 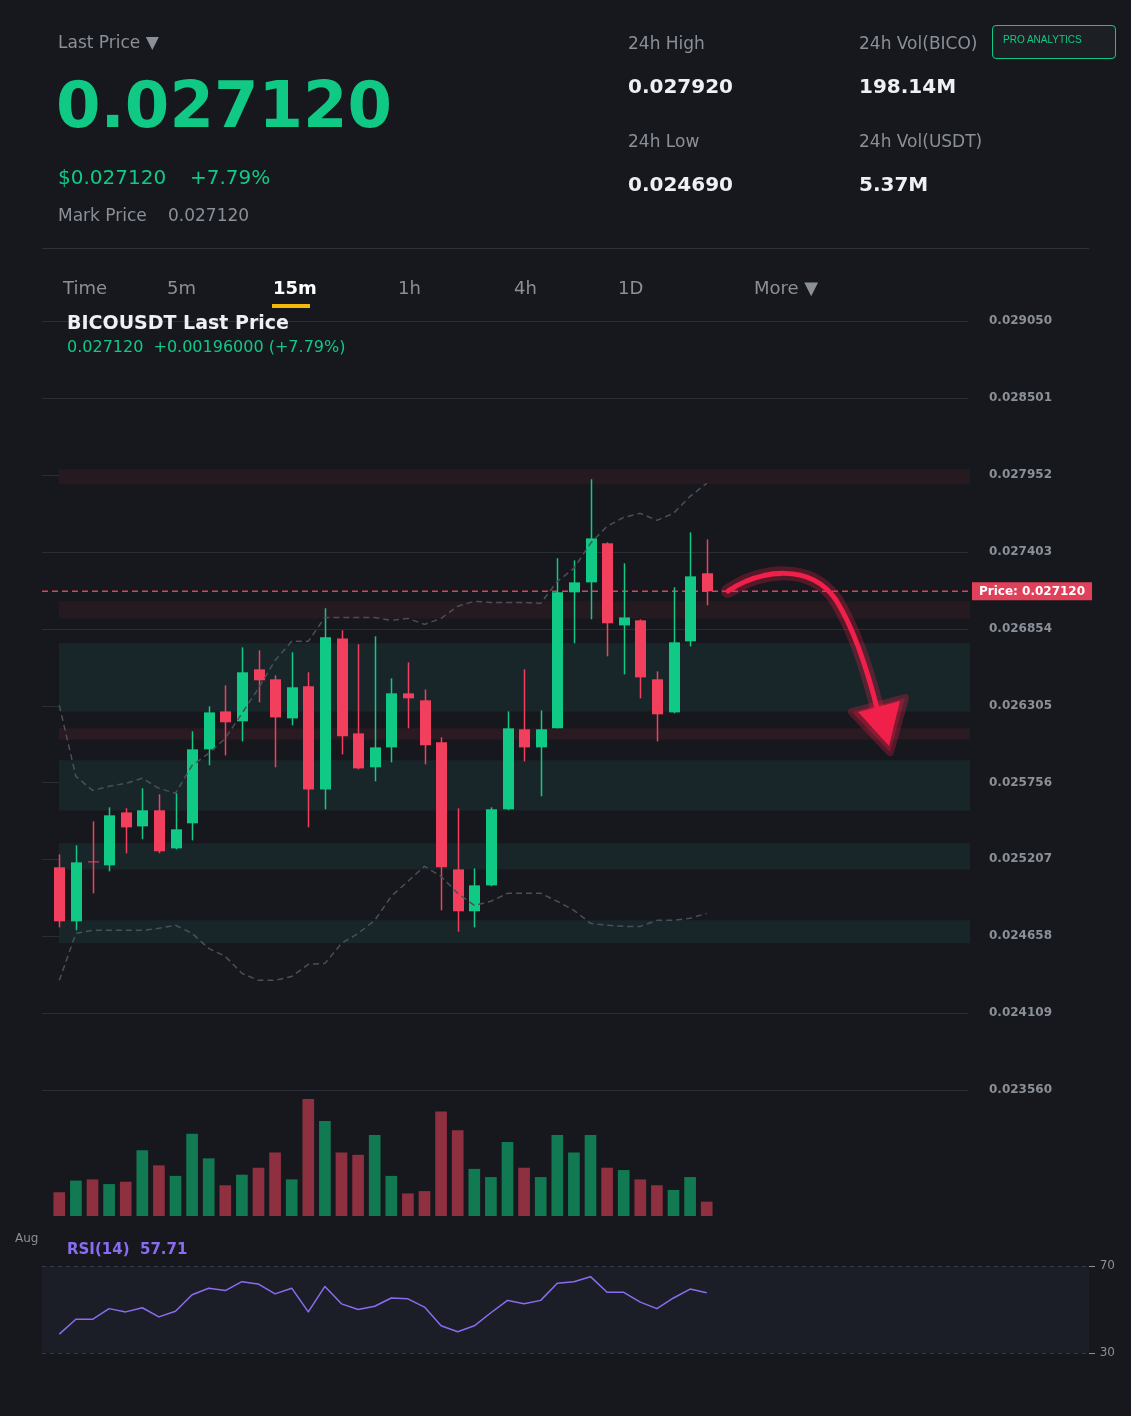 I want to click on y-tick-label: 0.026305, so click(x=1020, y=704).